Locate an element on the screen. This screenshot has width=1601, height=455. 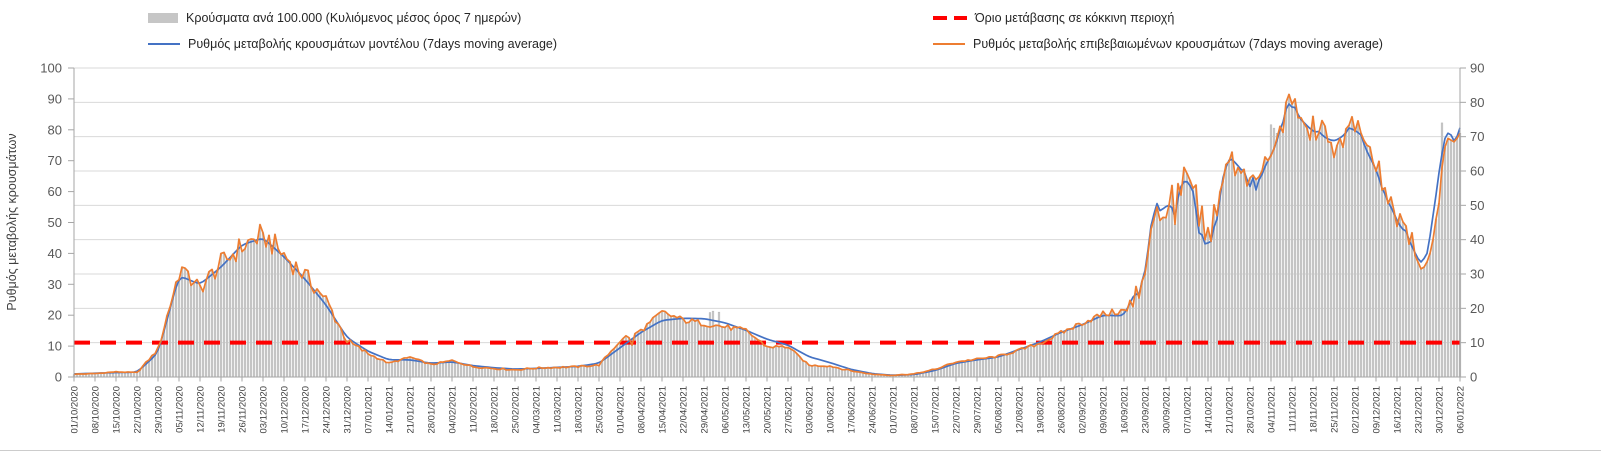
svg-text: 30/09/2021 is located at coordinates (1167, 410).